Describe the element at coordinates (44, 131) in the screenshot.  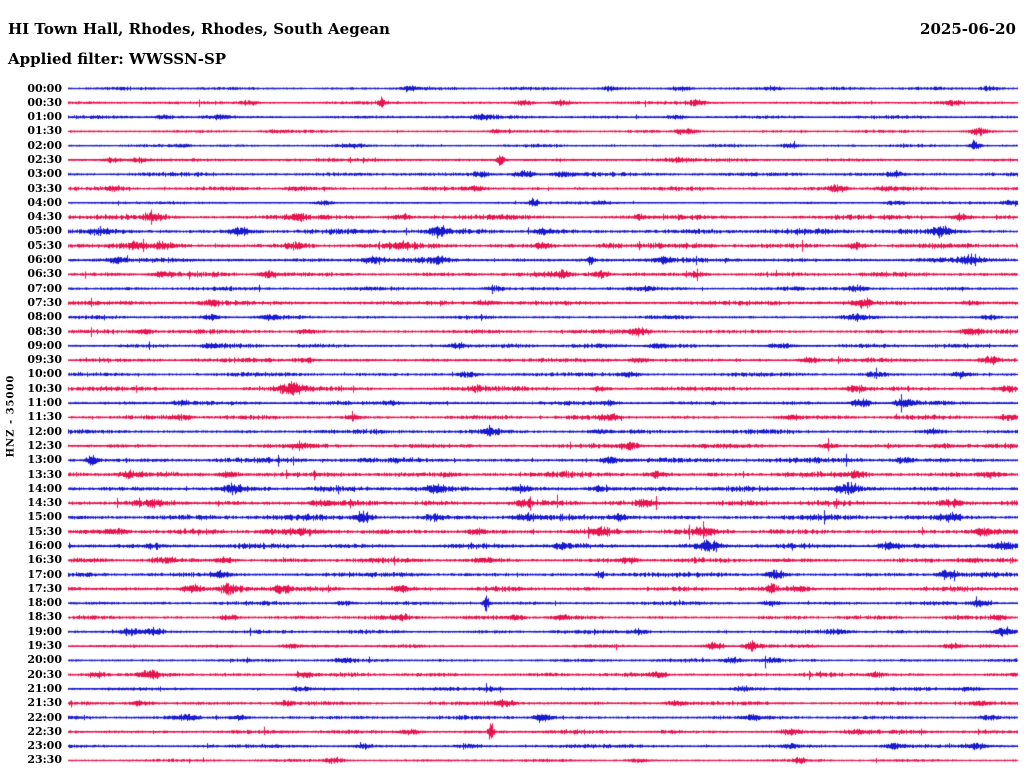
I see `time-label: 01:30` at that location.